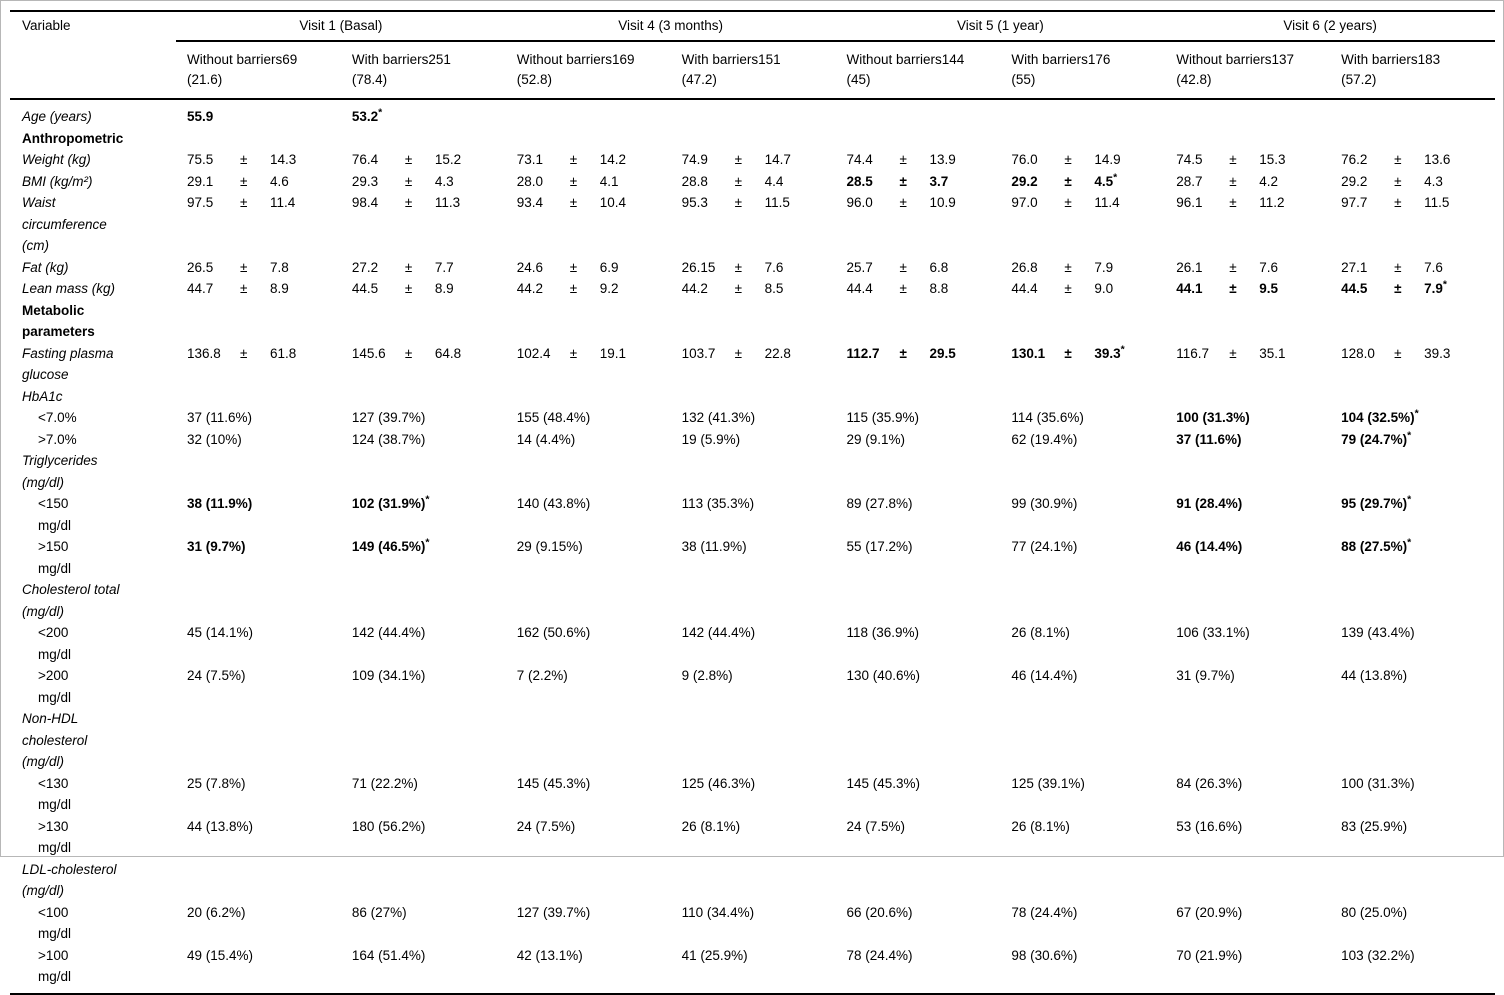  Describe the element at coordinates (613, 353) in the screenshot. I see `sd-value: 19.1` at that location.